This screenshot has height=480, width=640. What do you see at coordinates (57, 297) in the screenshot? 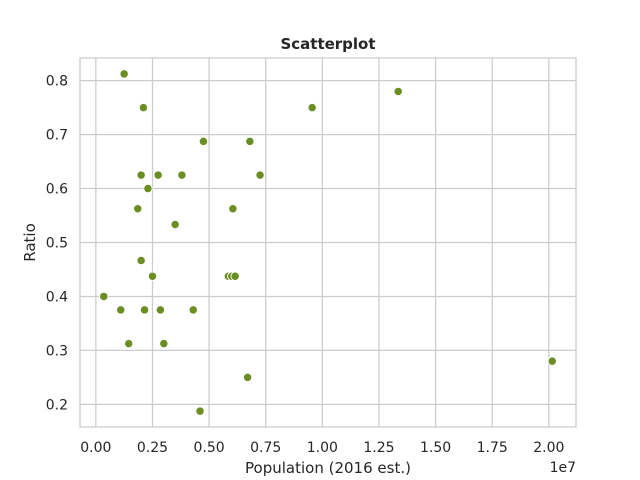
I see `y-tick-label: 0.4` at bounding box center [57, 297].